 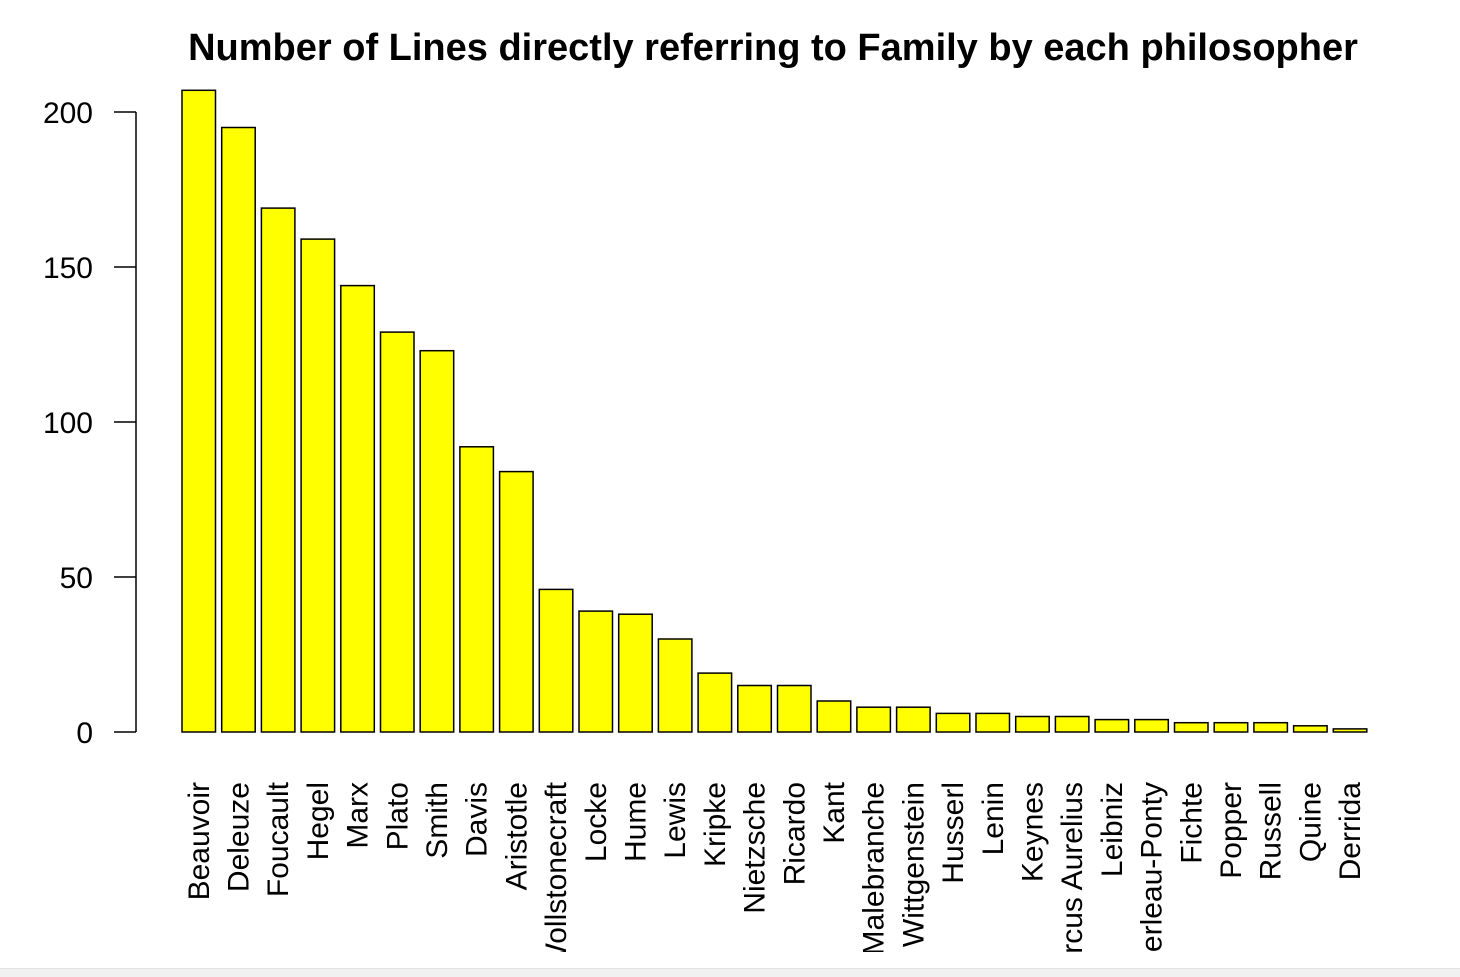 What do you see at coordinates (199, 841) in the screenshot?
I see `x-tick-label: Beauvoir` at bounding box center [199, 841].